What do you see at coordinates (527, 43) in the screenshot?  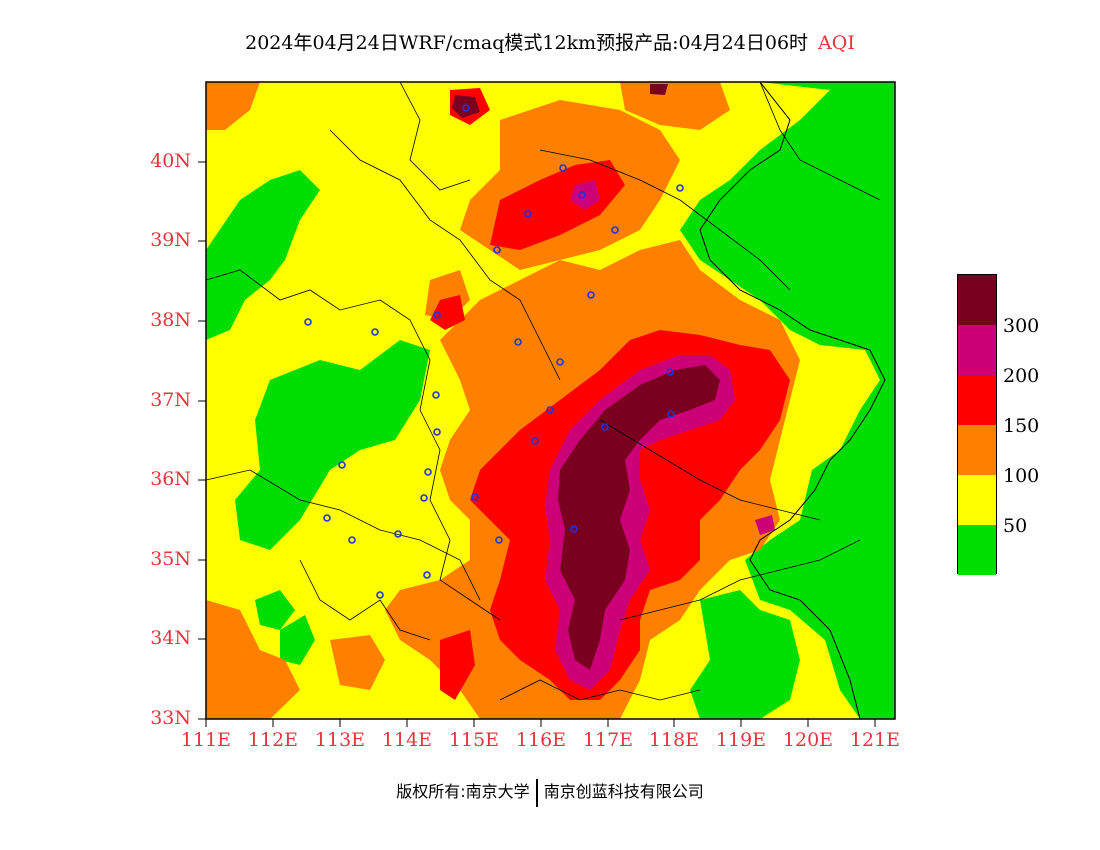 I see `title-main: 2024年04月24日WRF/cmaq模式12km预报产品:04月24日06时` at bounding box center [527, 43].